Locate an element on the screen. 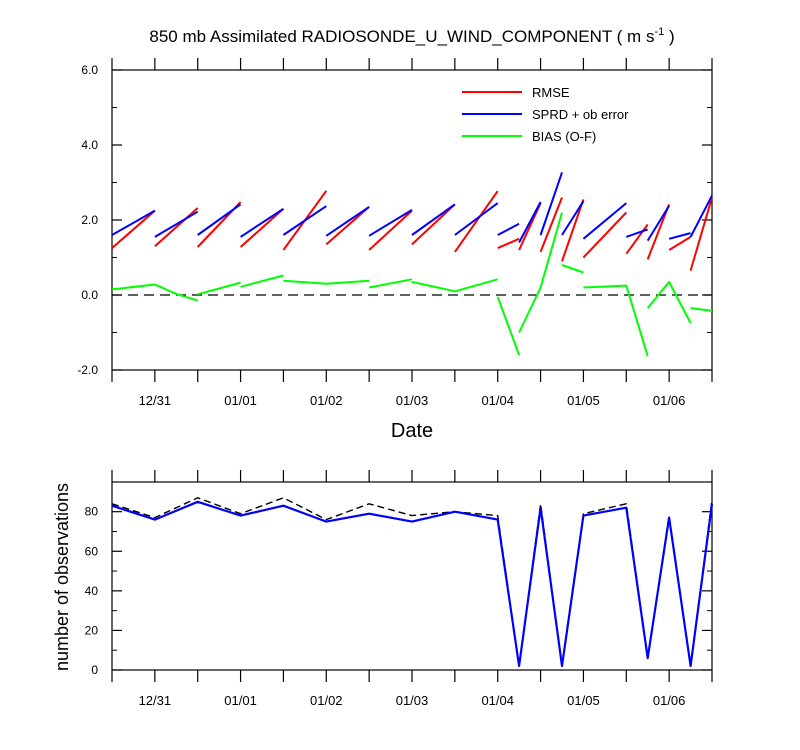 Image resolution: width=800 pixels, height=750 pixels. bottom-xtick-label: 01/06 is located at coordinates (669, 700).